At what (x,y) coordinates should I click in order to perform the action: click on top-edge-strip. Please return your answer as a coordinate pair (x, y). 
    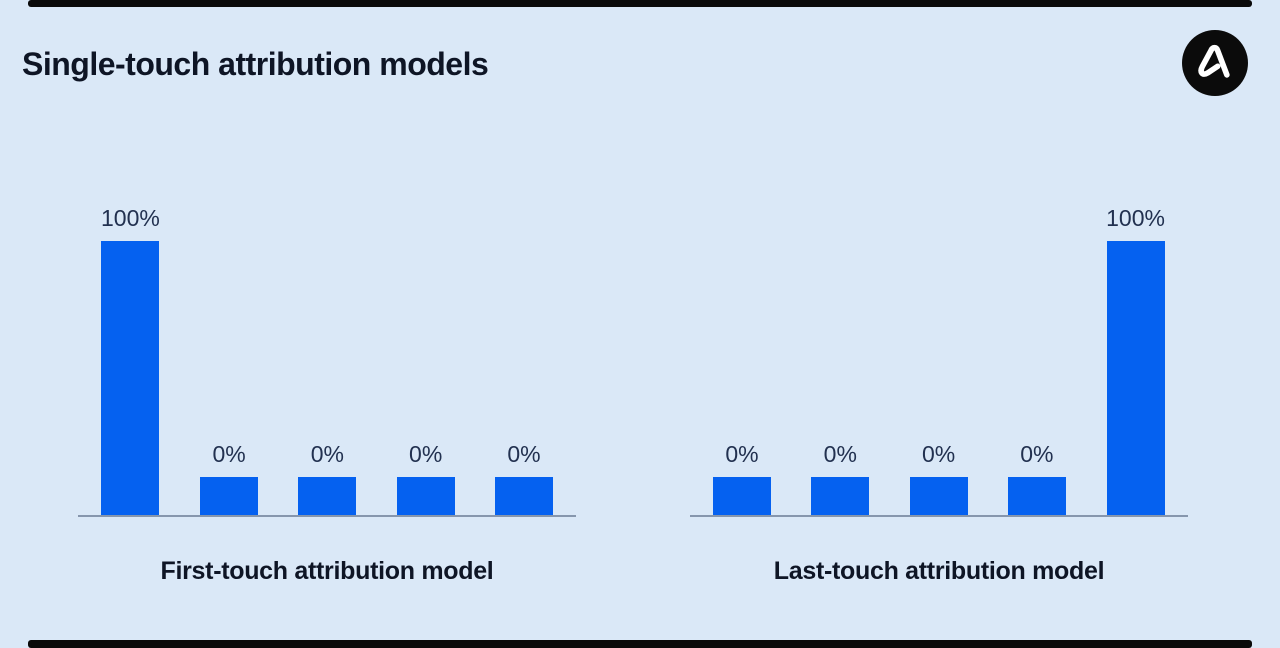
    Looking at the image, I should click on (640, 3).